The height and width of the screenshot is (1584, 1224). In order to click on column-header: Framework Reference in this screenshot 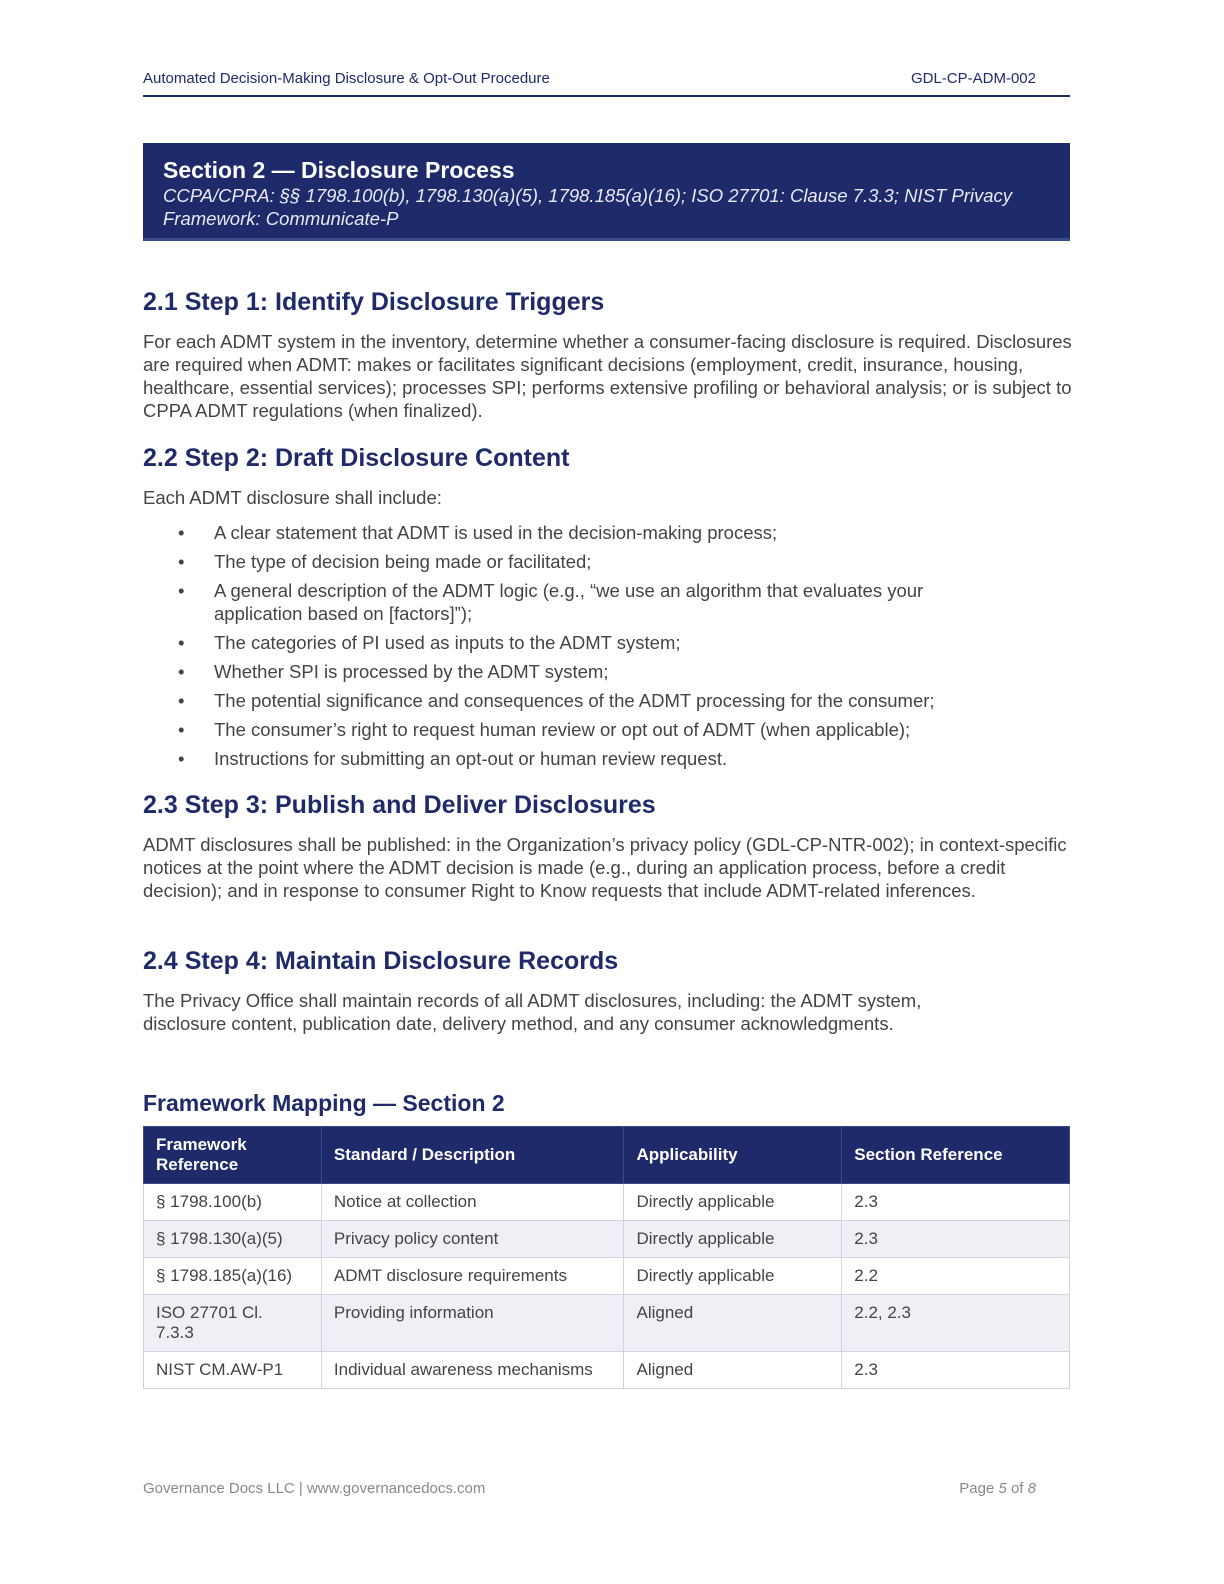, I will do `click(232, 1155)`.